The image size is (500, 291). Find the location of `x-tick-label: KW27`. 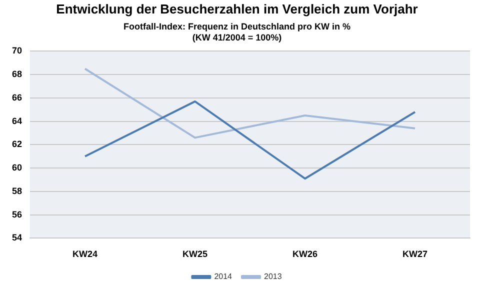

x-tick-label: KW27 is located at coordinates (415, 254).